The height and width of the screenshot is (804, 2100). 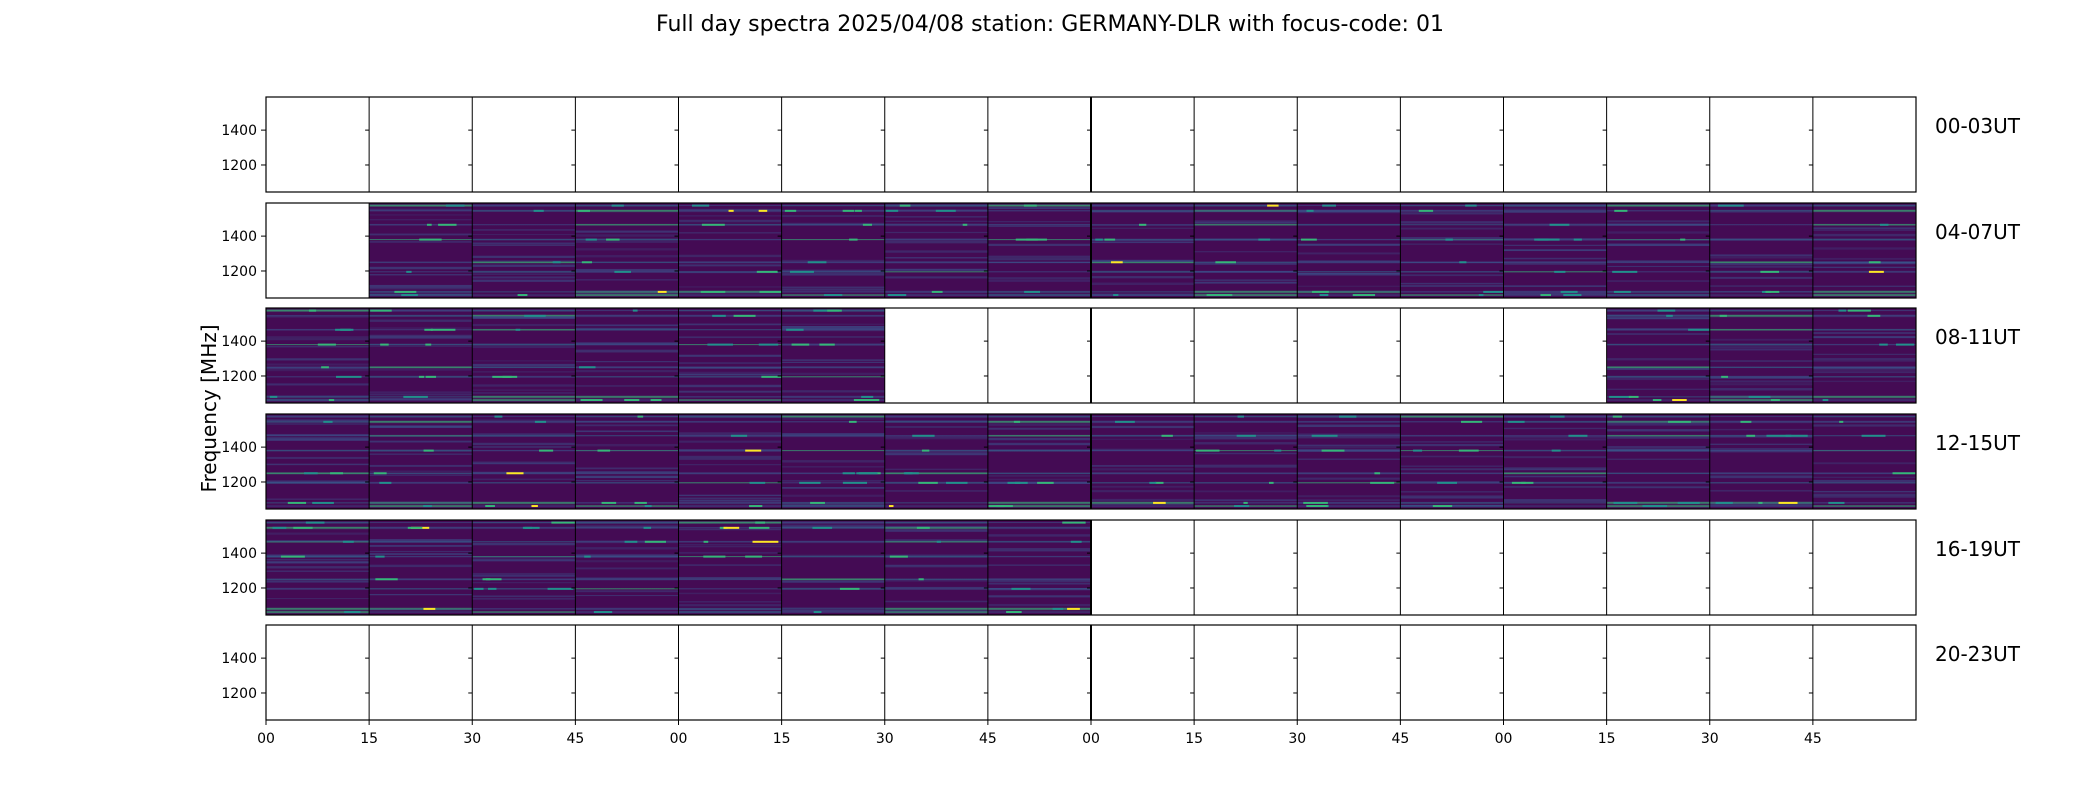 I want to click on row-label: 08-11UT, so click(x=1978, y=337).